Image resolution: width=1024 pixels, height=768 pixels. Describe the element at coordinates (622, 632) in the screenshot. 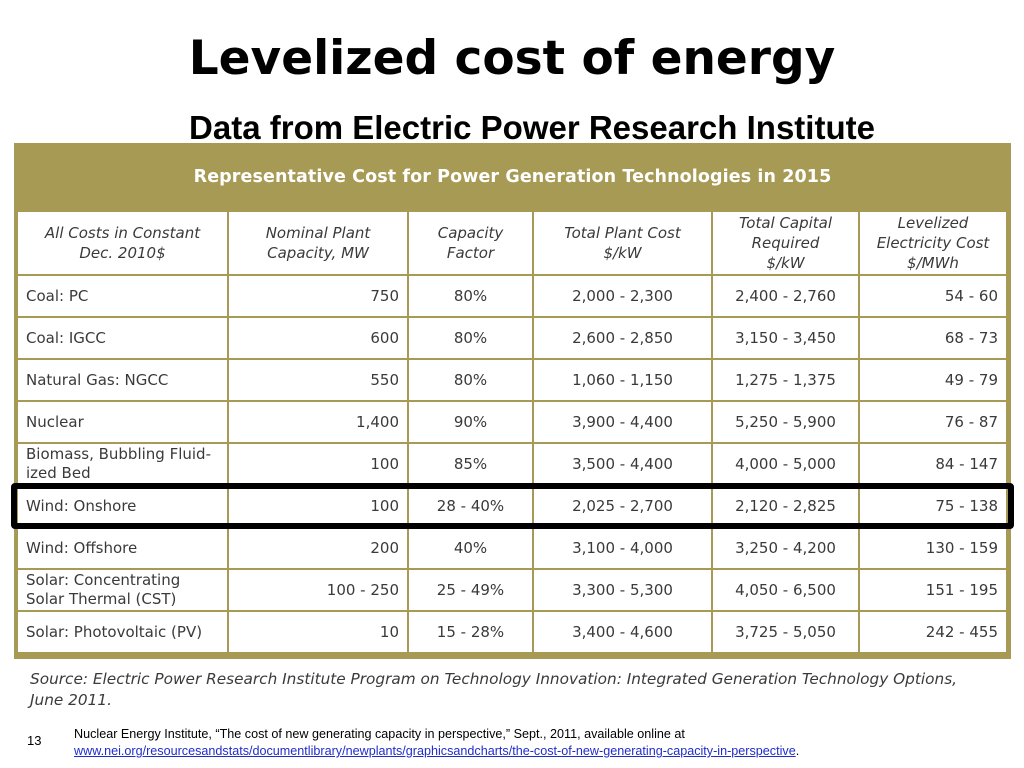

I see `plant-cost-cell: 3,400 - 4,600` at that location.